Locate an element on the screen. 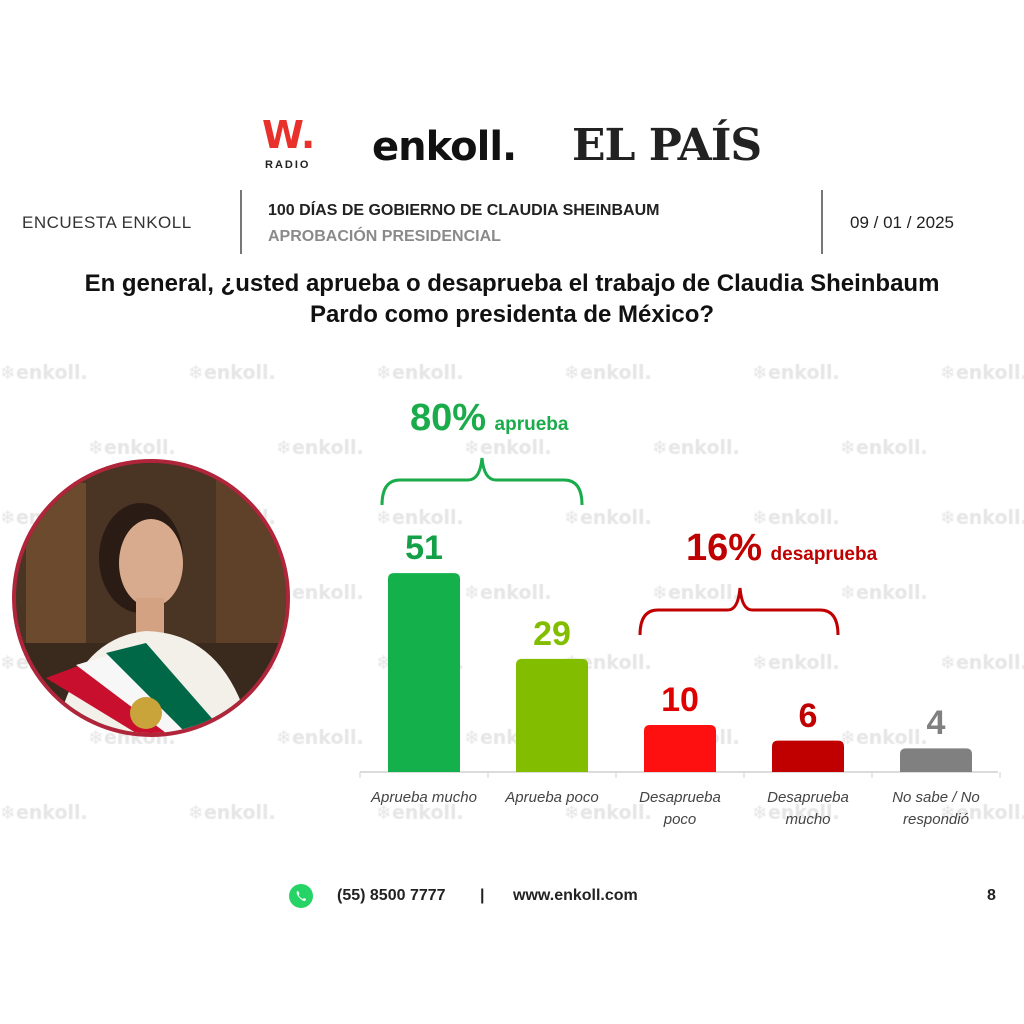 The image size is (1024, 1024). approve-bracket is located at coordinates (482, 481).